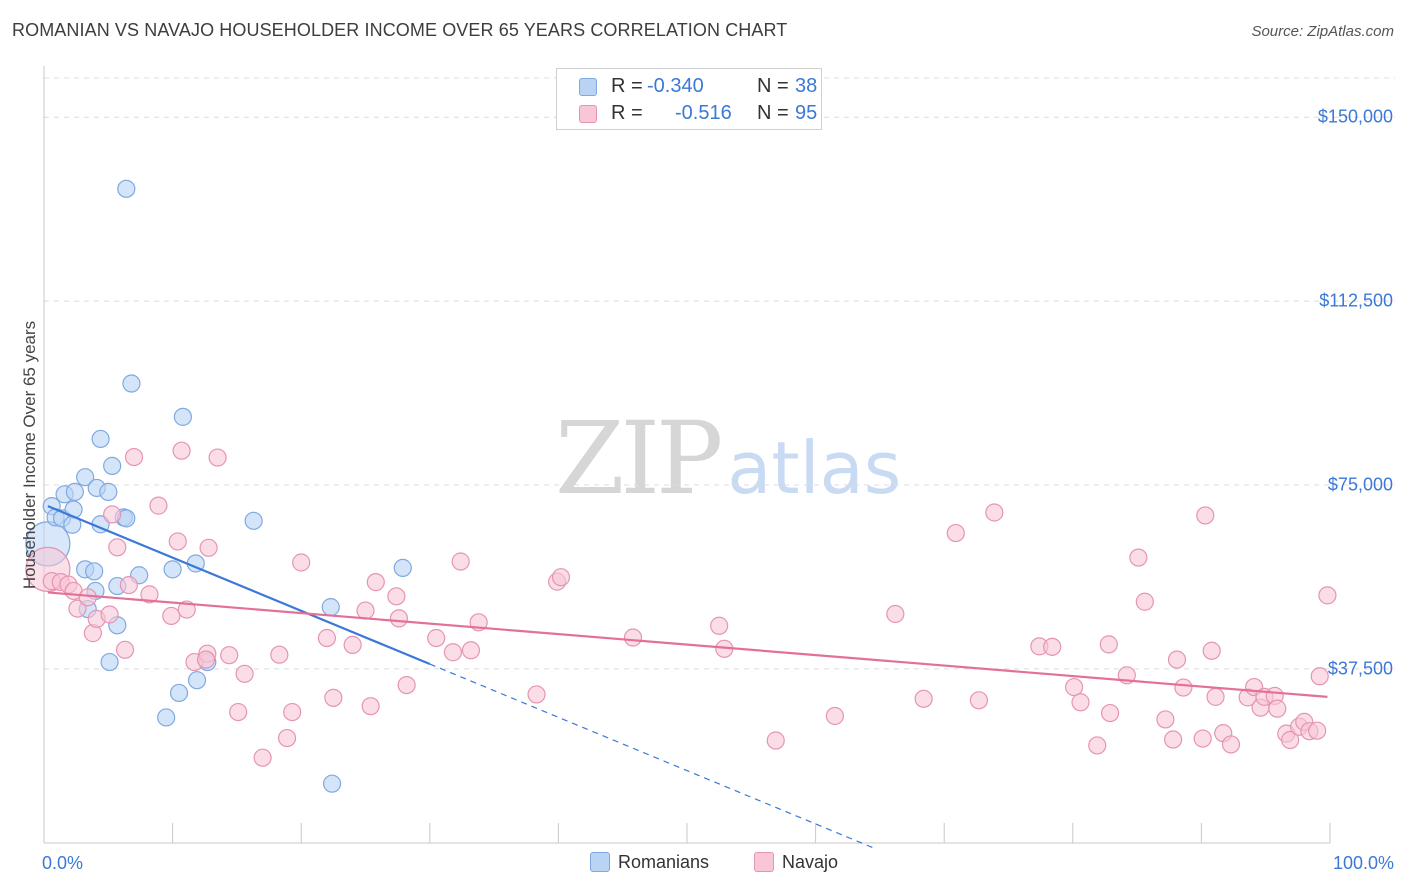 The image size is (1406, 892). Describe the element at coordinates (806, 86) in the screenshot. I see `n-value: 38` at that location.